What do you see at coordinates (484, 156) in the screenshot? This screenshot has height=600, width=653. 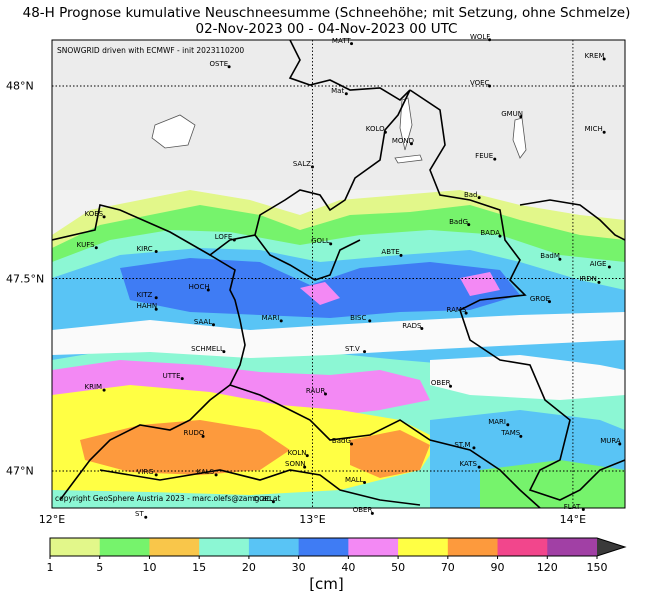 I see `city-label: FEUE` at bounding box center [484, 156].